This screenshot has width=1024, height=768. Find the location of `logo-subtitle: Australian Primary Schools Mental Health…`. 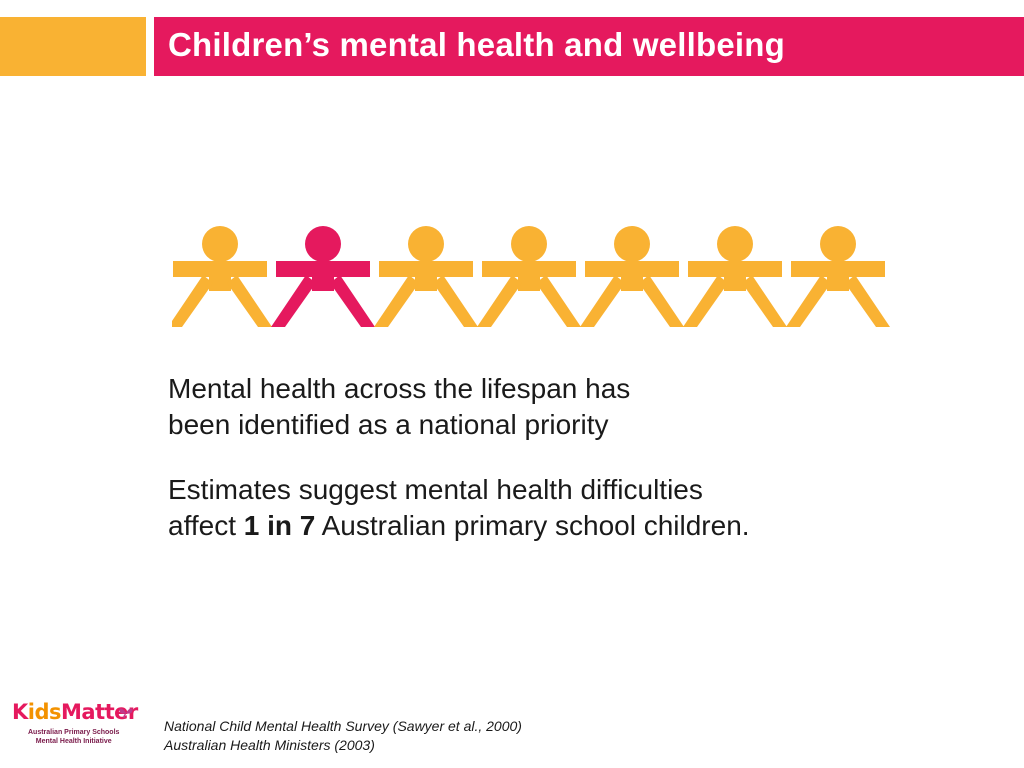

logo-subtitle: Australian Primary Schools Mental Health… is located at coordinates (73, 737).